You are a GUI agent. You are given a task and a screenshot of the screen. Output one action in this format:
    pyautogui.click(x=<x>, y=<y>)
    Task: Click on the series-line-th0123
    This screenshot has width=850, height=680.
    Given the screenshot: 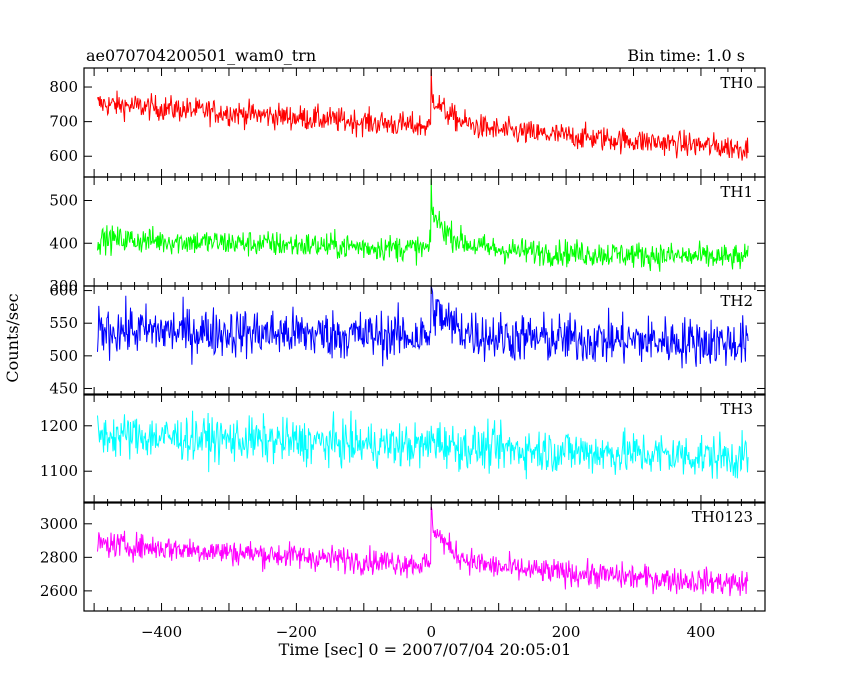 What is the action you would take?
    pyautogui.click(x=423, y=551)
    